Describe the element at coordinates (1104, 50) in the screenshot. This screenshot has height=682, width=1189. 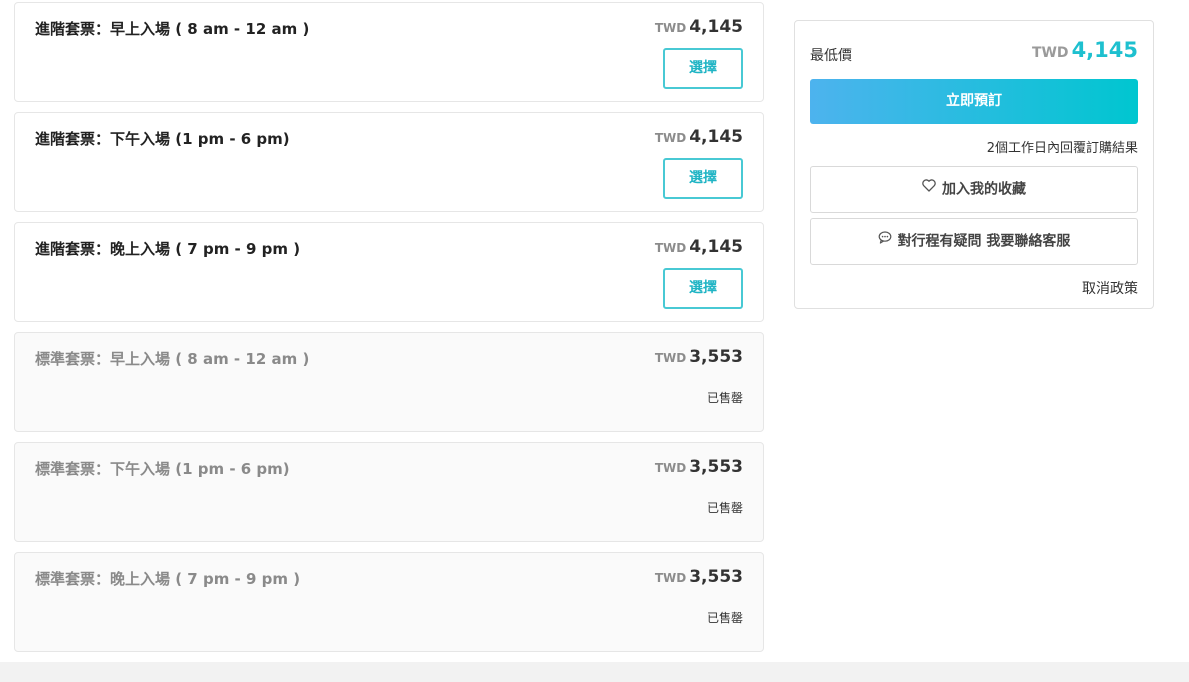
I see `lowest-price-amount: 4,145` at that location.